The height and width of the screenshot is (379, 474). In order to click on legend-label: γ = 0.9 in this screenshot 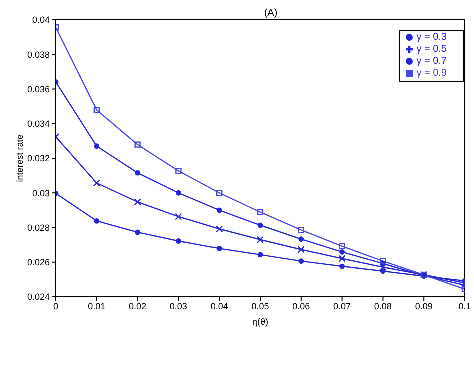, I will do `click(431, 73)`.